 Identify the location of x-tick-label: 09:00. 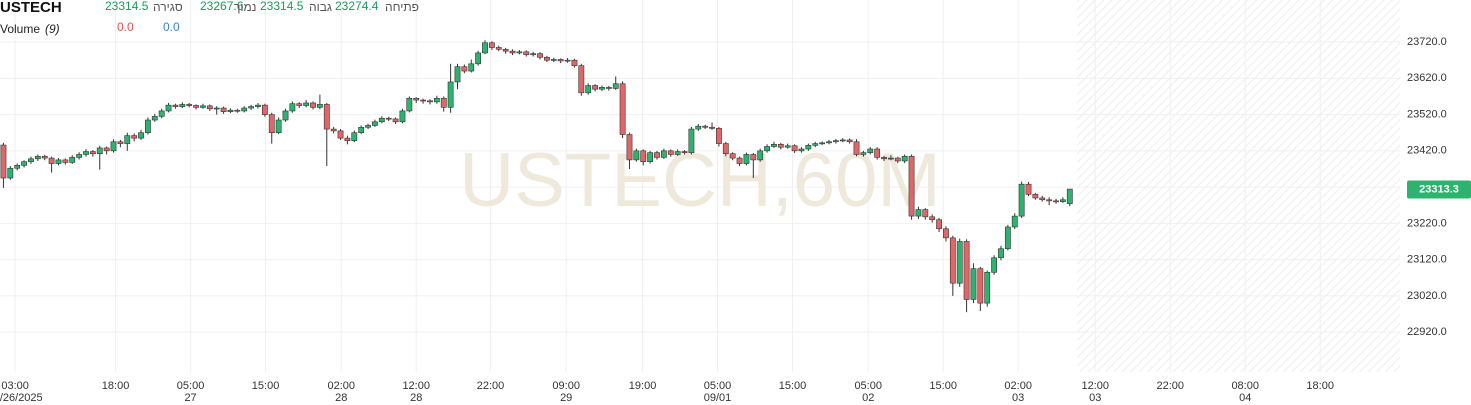
(566, 386).